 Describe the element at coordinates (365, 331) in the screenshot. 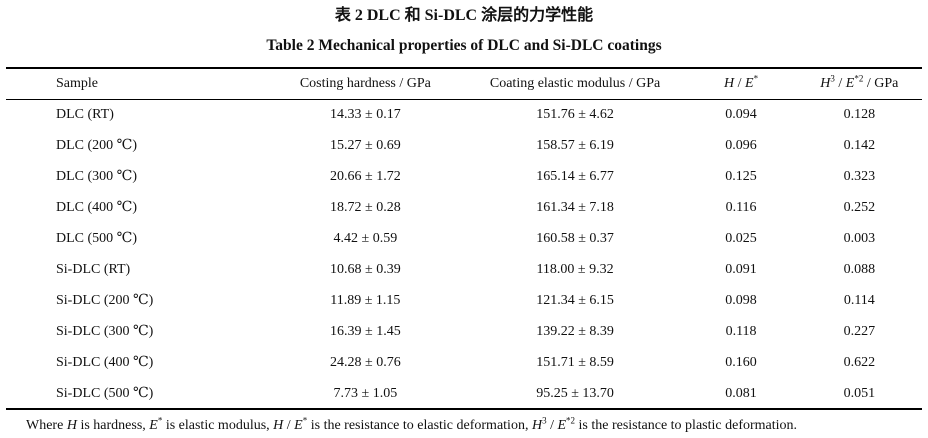

I see `cell-hardness: 16.39 ± 1.45` at that location.